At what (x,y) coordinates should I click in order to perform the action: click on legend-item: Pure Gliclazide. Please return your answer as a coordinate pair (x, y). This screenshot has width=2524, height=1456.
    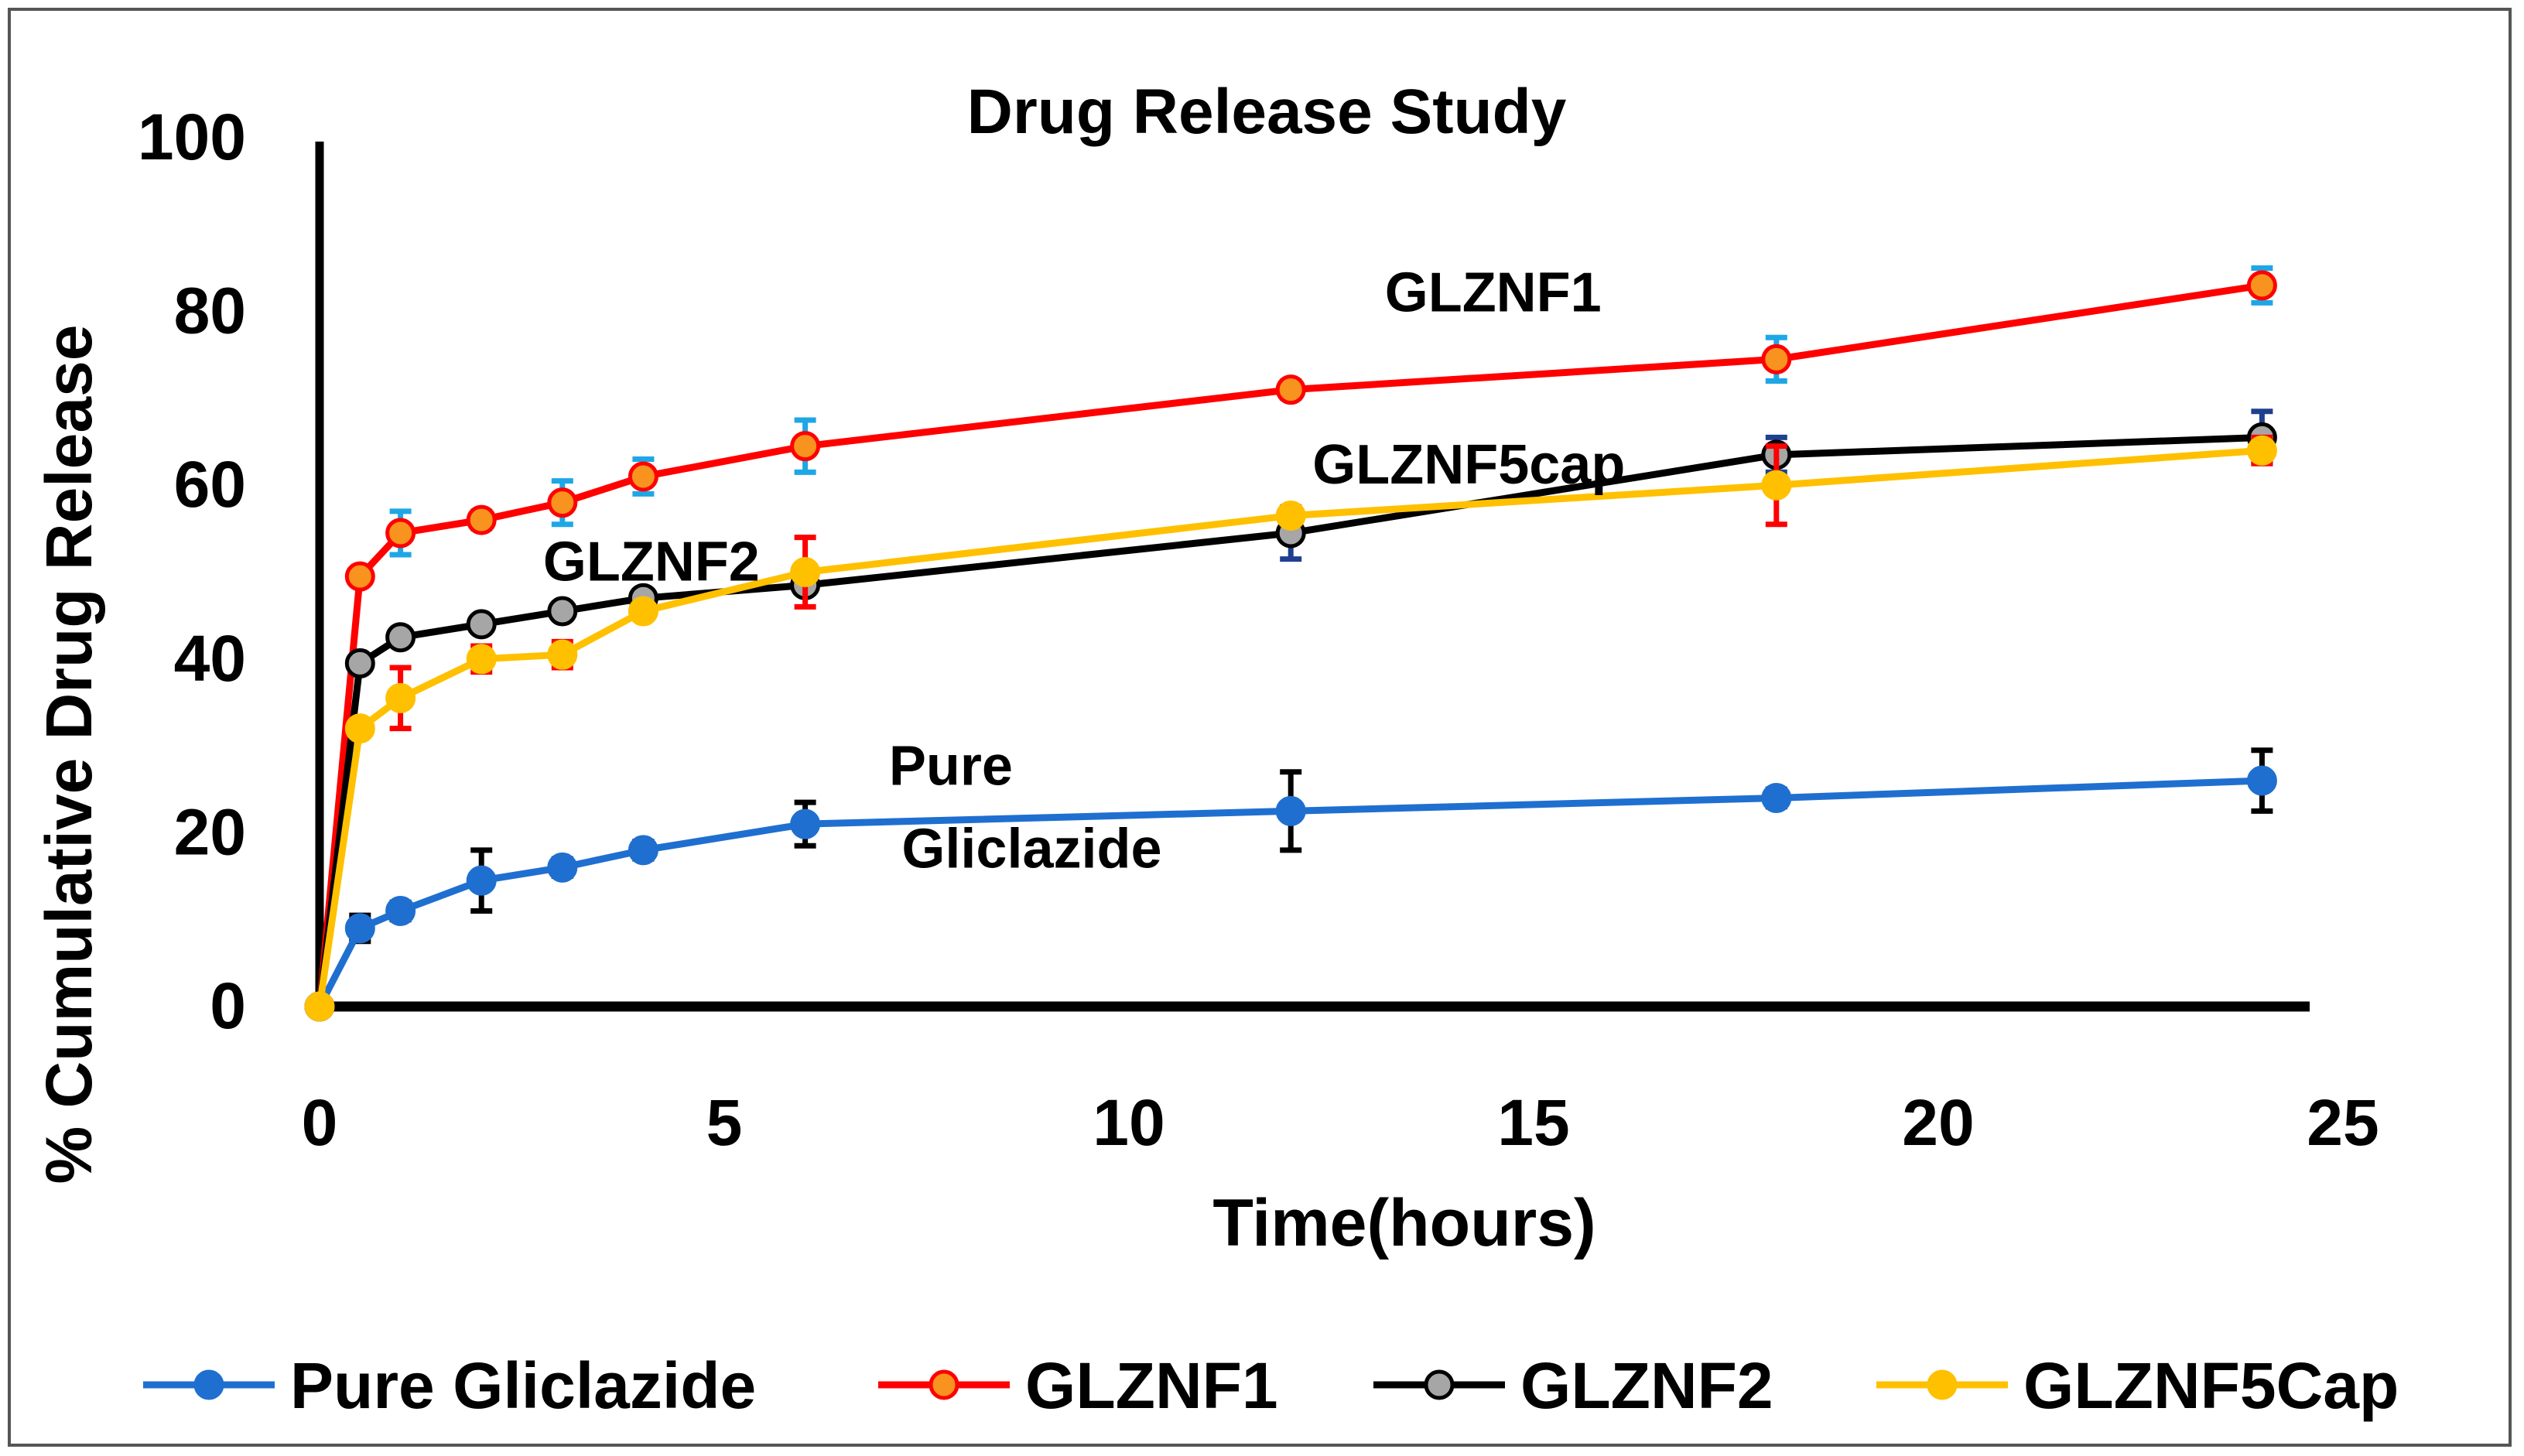
    Looking at the image, I should click on (449, 1385).